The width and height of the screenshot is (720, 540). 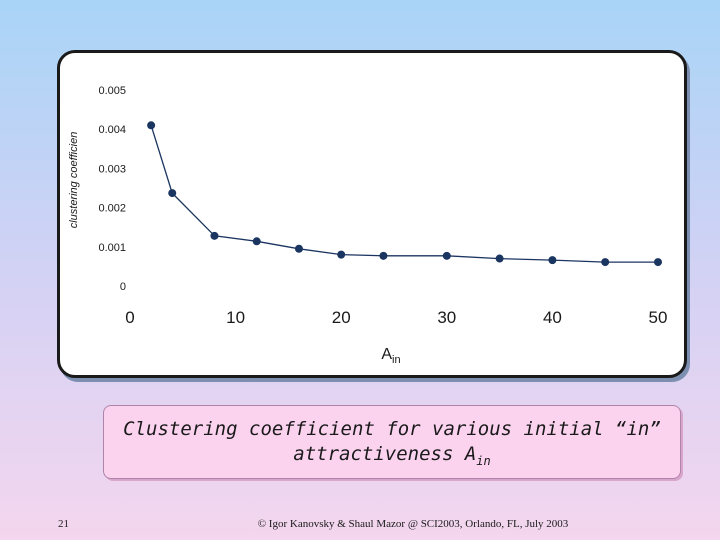 I want to click on slide-number: 21, so click(x=63, y=524).